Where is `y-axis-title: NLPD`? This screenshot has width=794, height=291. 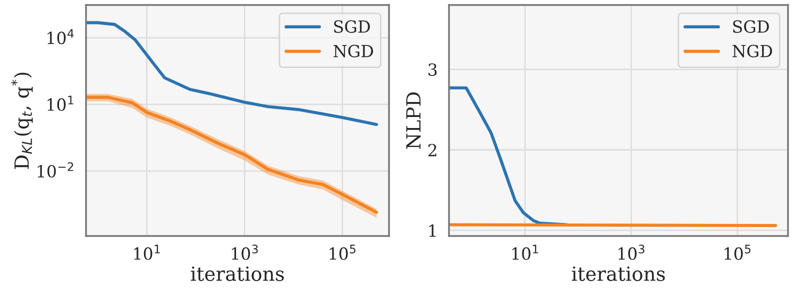
y-axis-title: NLPD is located at coordinates (413, 120).